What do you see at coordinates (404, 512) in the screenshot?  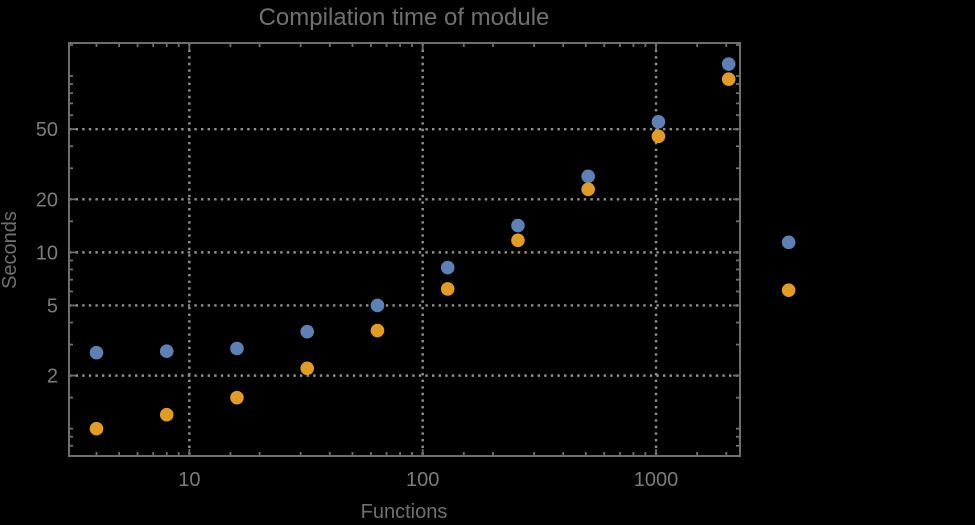 I see `x-axis-label: Functions` at bounding box center [404, 512].